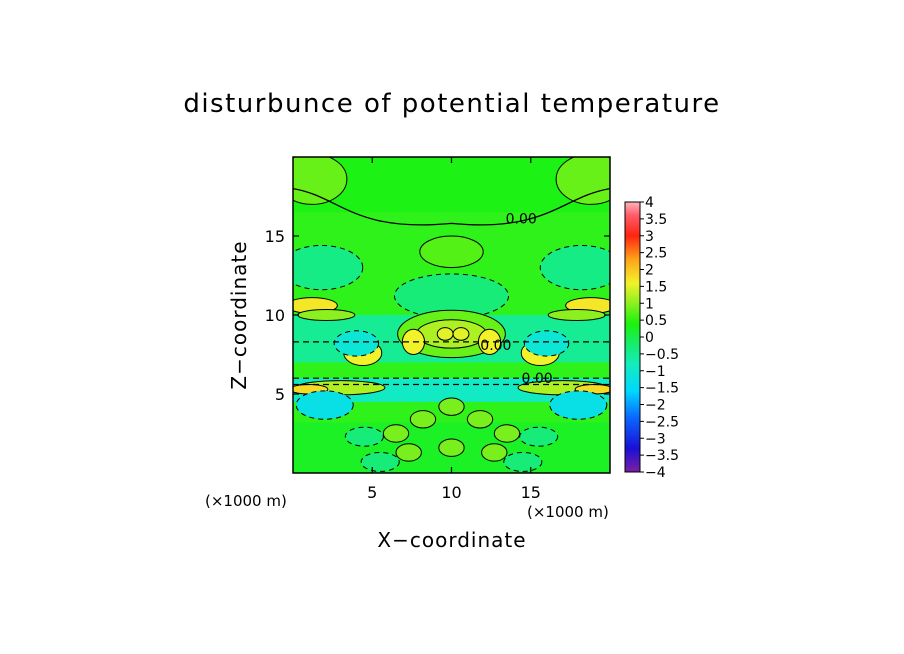 Image resolution: width=904 pixels, height=654 pixels. I want to click on colorbar-tick-label: −1, so click(655, 372).